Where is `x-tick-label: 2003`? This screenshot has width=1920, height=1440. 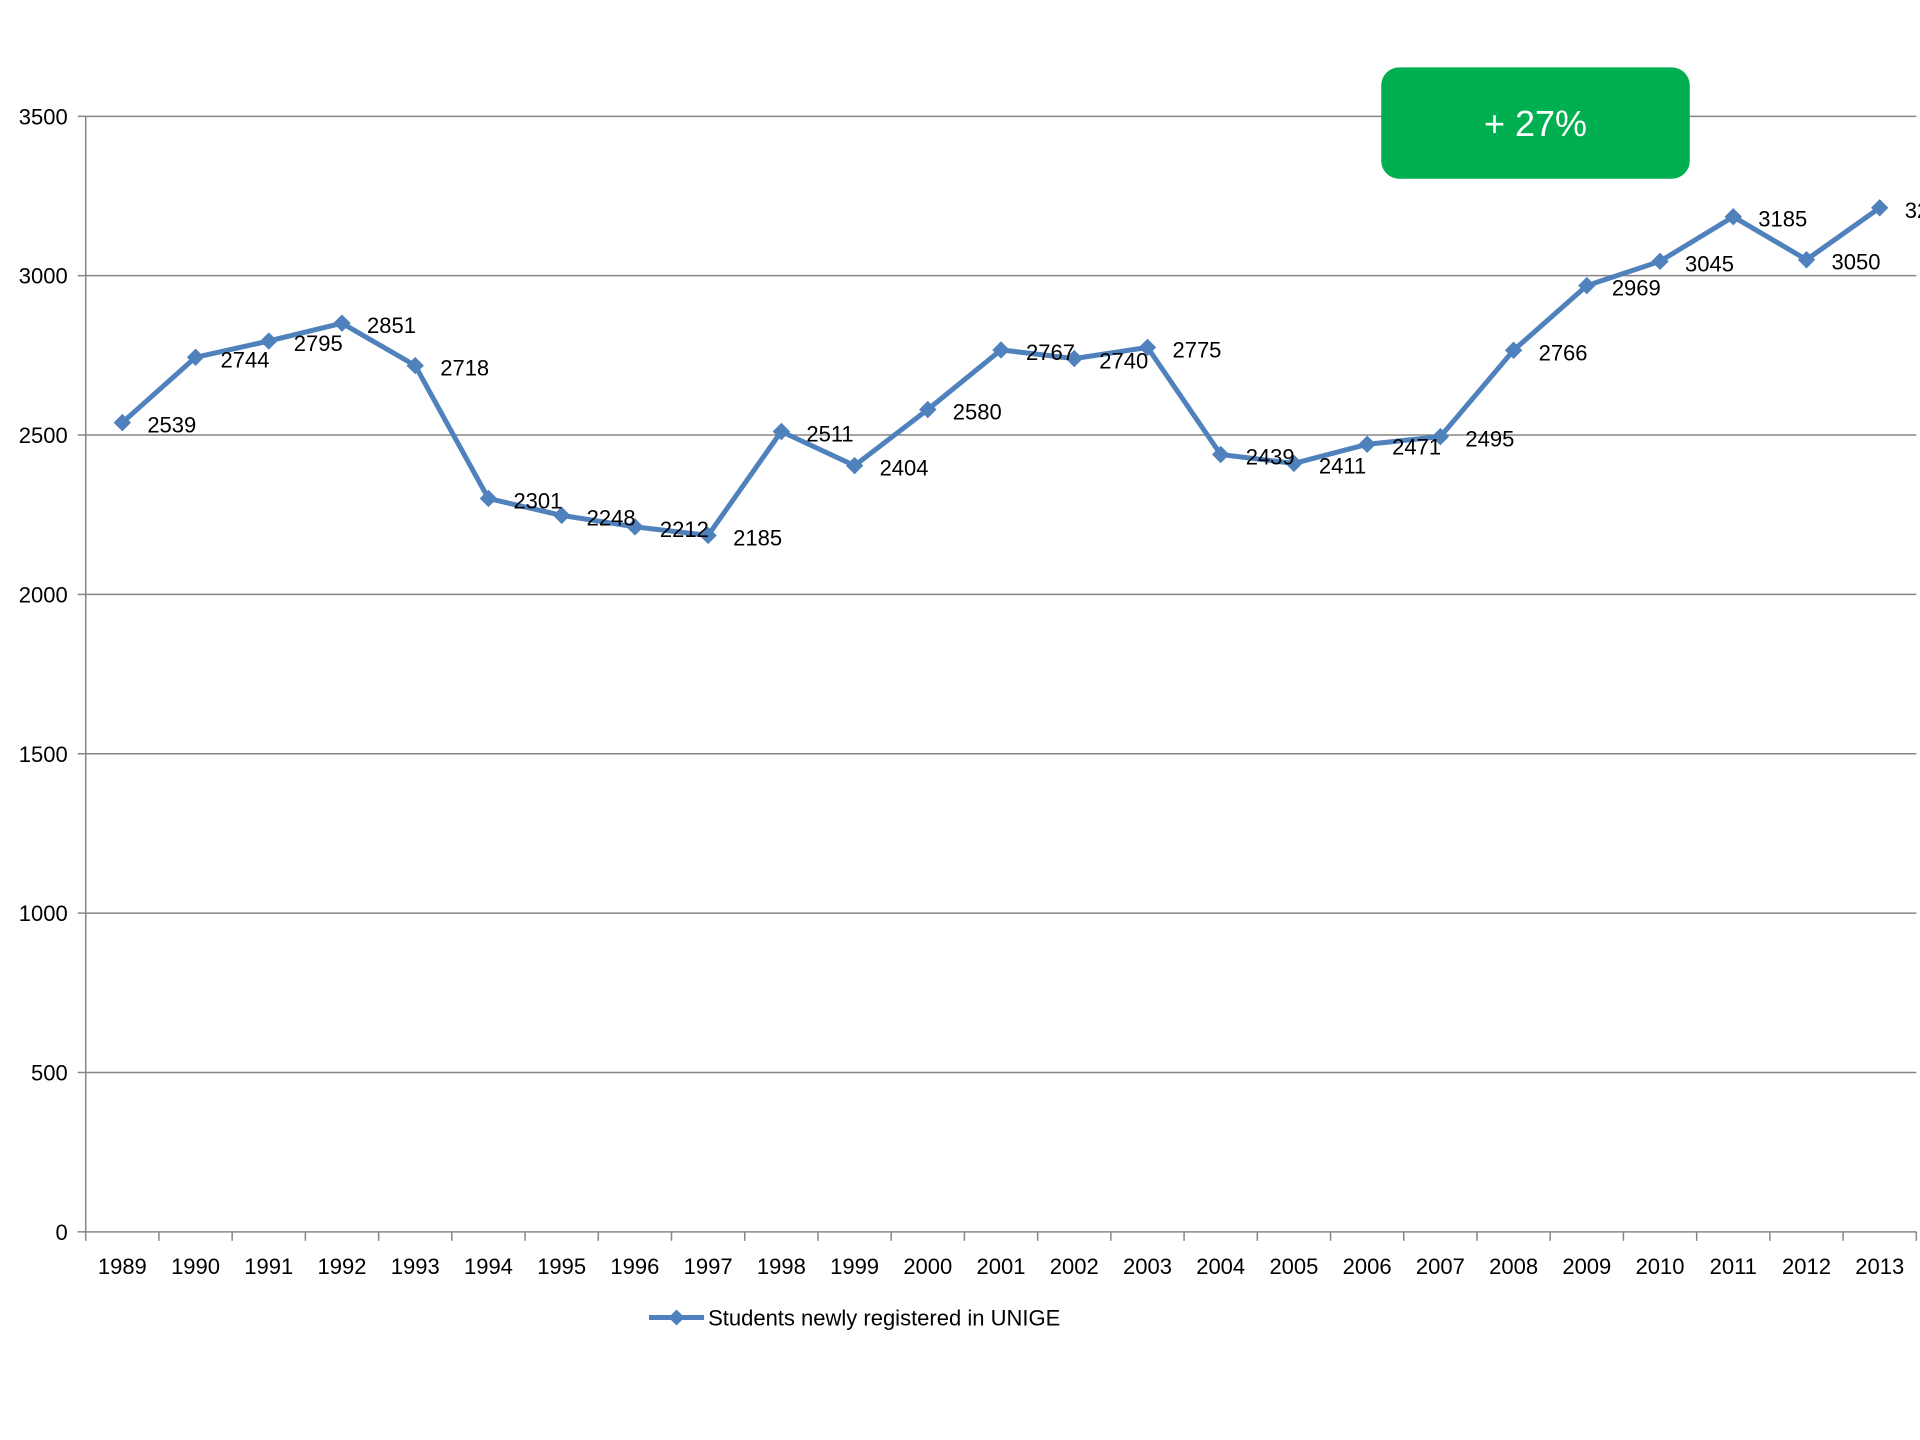 x-tick-label: 2003 is located at coordinates (1147, 1266).